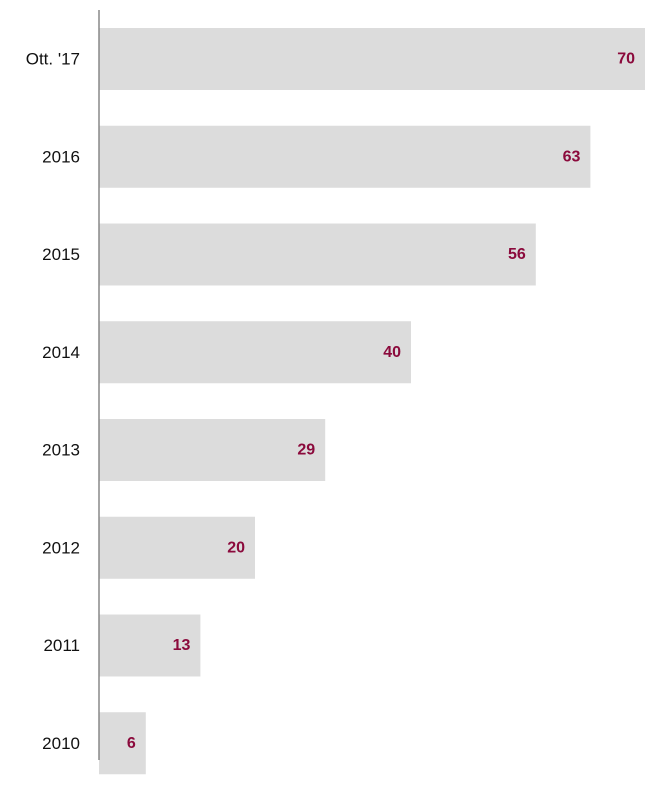 Image resolution: width=645 pixels, height=787 pixels. I want to click on category-label: 2015, so click(61, 254).